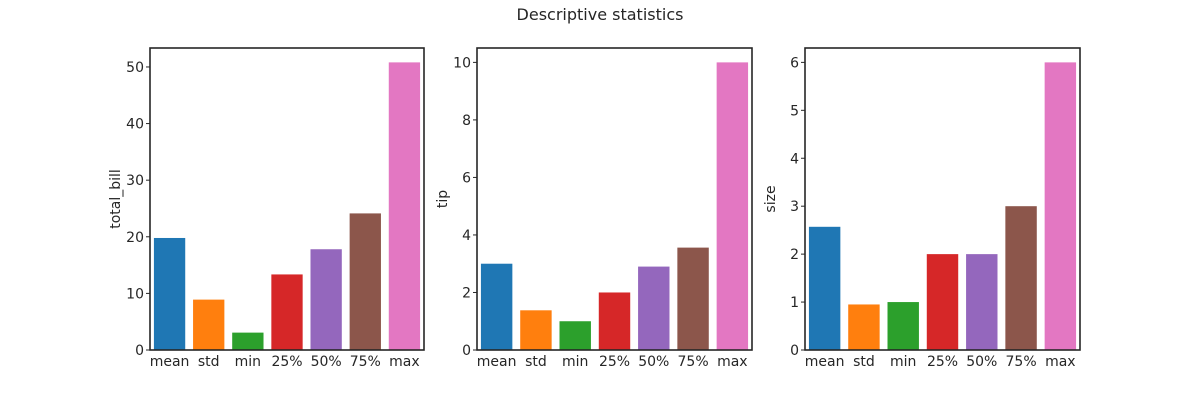  Describe the element at coordinates (794, 207) in the screenshot. I see `y-tick-label: 3` at that location.